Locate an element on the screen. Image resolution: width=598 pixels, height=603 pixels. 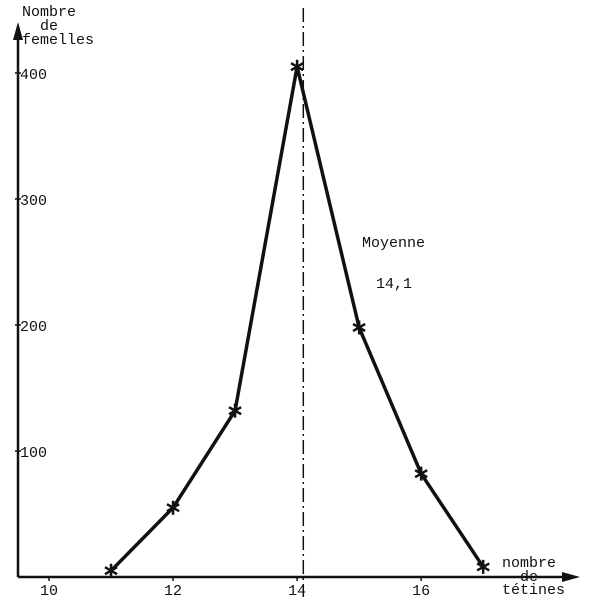
x-label-line: de is located at coordinates (529, 577).